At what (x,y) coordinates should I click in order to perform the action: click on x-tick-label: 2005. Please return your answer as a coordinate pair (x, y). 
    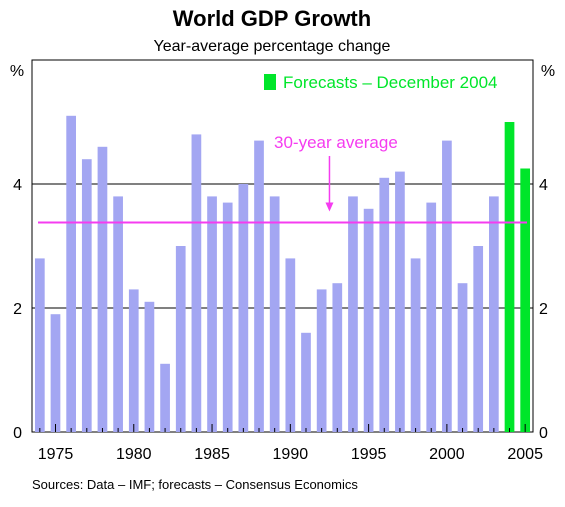
    Looking at the image, I should click on (525, 454).